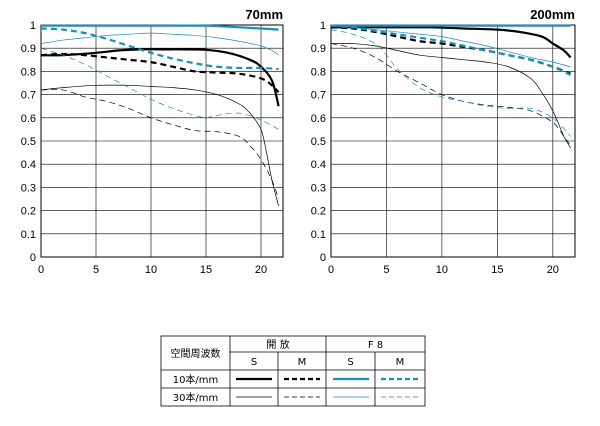  What do you see at coordinates (160, 27) in the screenshot?
I see `series-f8-10-S` at bounding box center [160, 27].